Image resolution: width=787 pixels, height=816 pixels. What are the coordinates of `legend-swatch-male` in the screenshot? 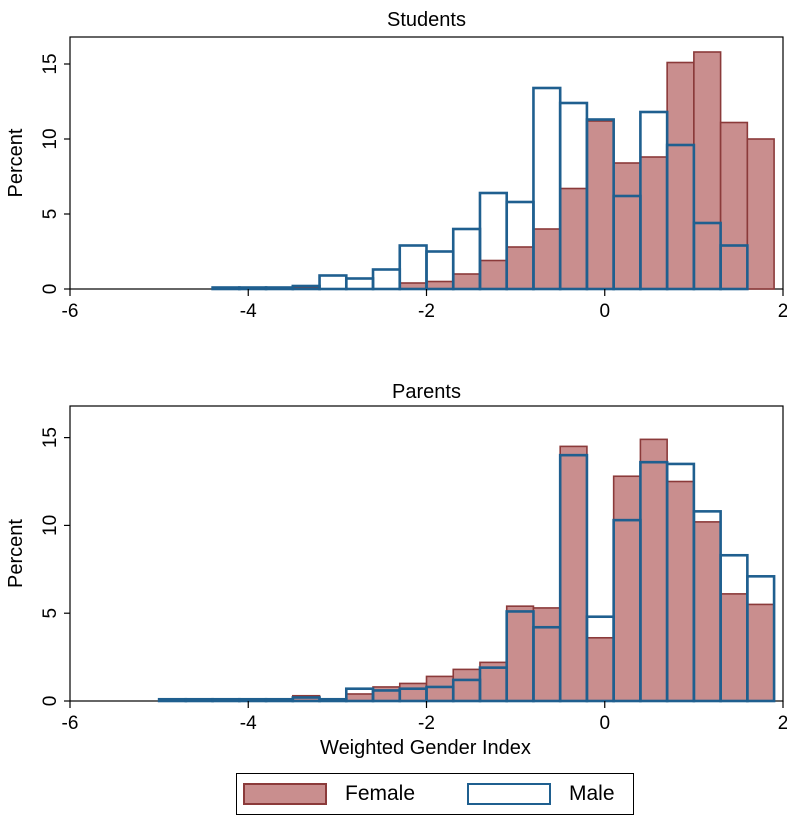 It's located at (509, 794).